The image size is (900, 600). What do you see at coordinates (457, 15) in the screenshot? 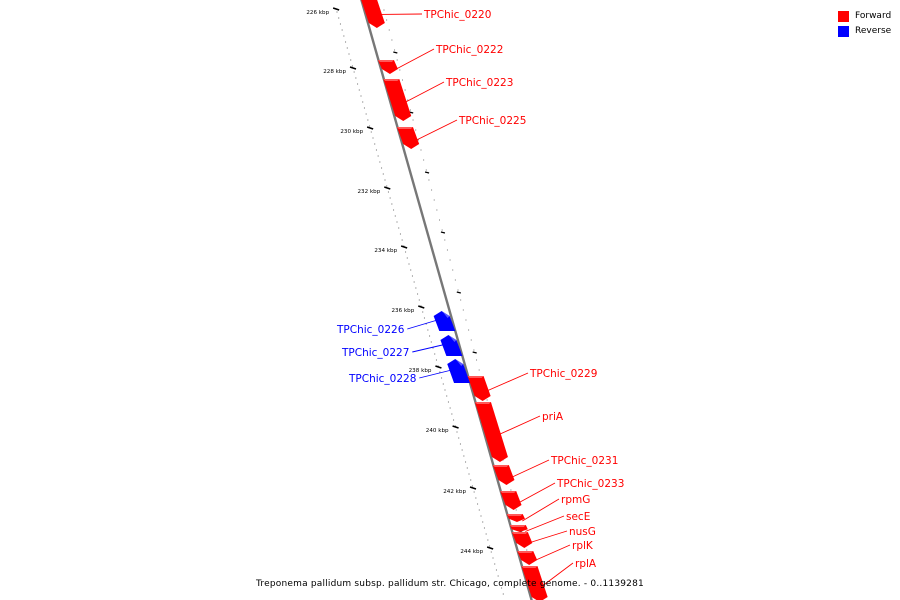
I see `gene-label: TPChic_0220` at bounding box center [457, 15].